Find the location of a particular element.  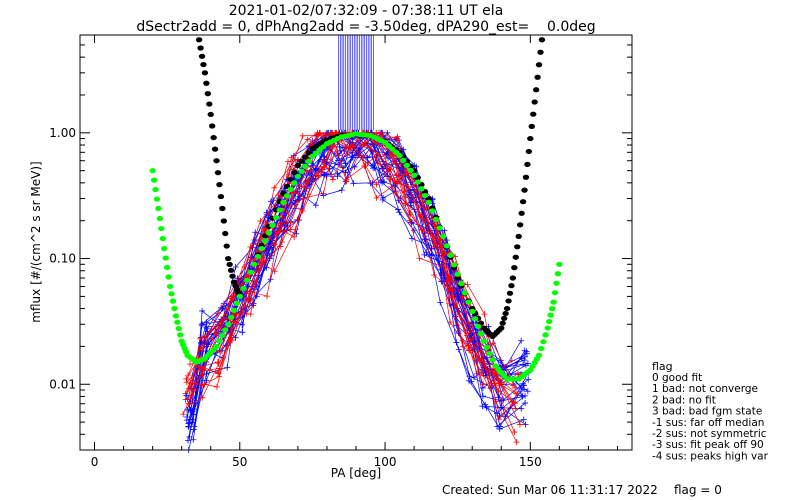

legend-item: -4 sus: peaks high var is located at coordinates (710, 456).